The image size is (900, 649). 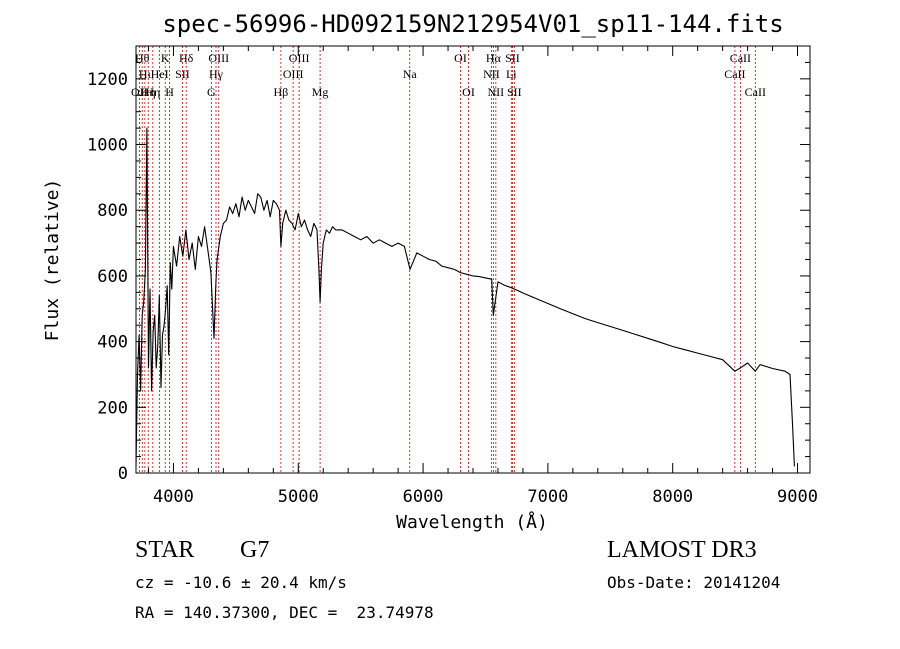 I want to click on line-marker-label: Hα, so click(x=494, y=58).